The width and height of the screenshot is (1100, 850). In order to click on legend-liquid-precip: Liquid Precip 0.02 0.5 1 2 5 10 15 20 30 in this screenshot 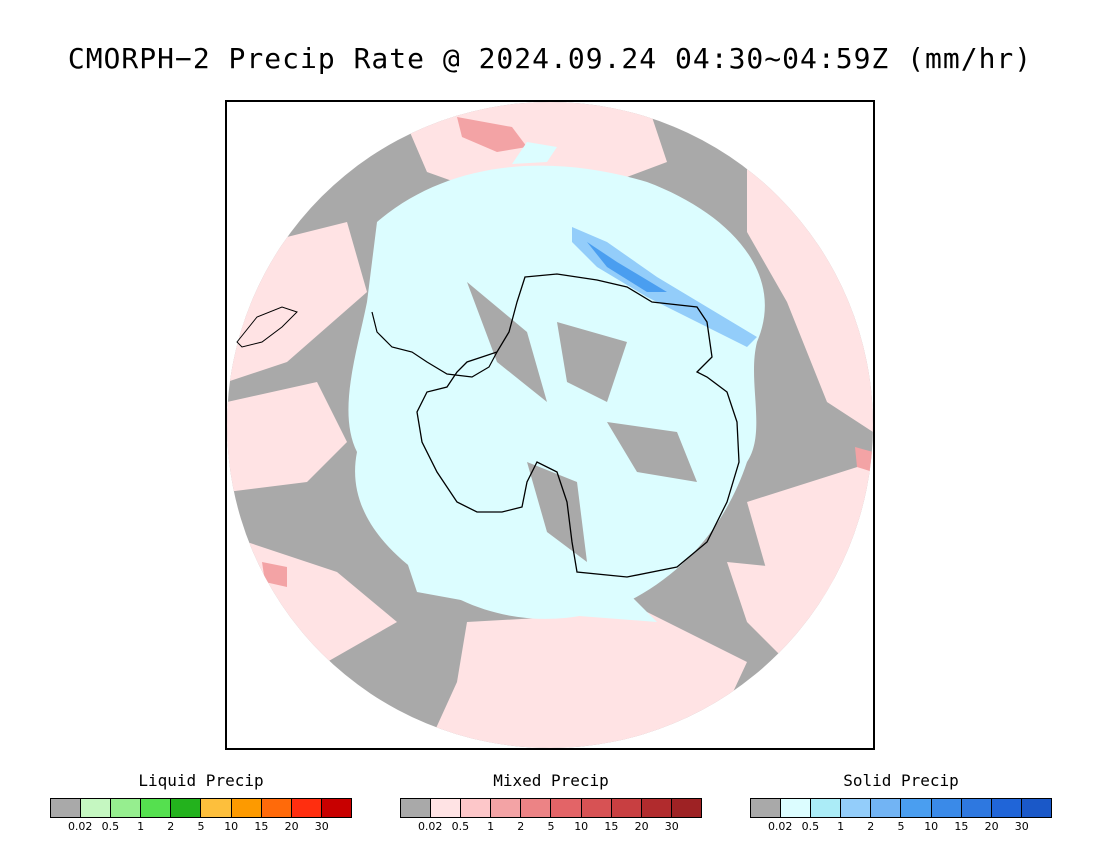, I will do `click(201, 802)`.